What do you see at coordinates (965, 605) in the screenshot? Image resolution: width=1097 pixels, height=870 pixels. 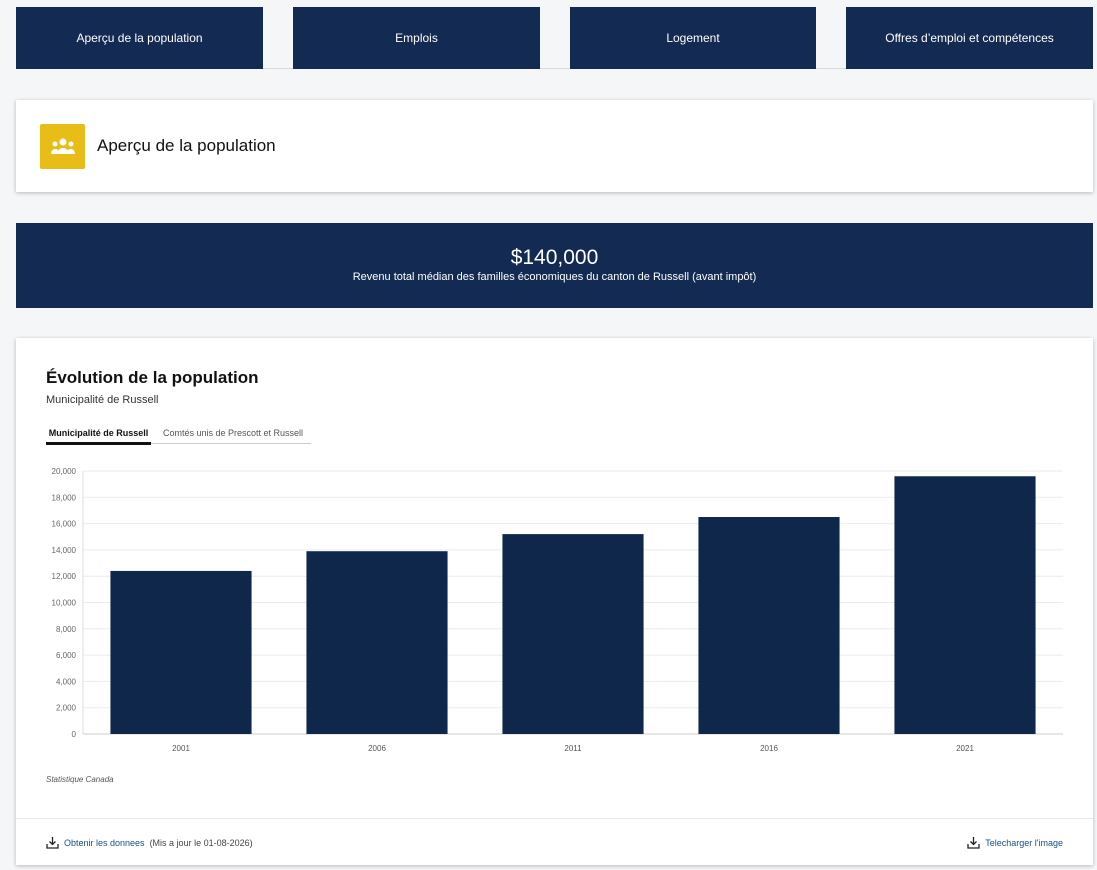 I see `bar-2021` at bounding box center [965, 605].